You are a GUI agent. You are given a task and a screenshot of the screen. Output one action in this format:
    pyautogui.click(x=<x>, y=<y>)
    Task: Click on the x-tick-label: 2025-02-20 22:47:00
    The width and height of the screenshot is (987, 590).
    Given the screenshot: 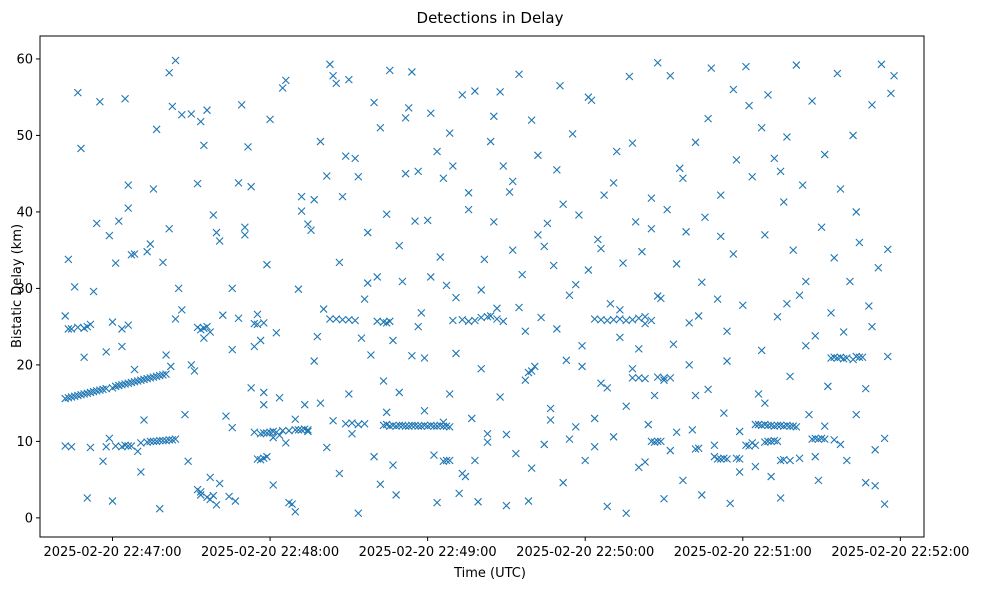 What is the action you would take?
    pyautogui.click(x=112, y=552)
    